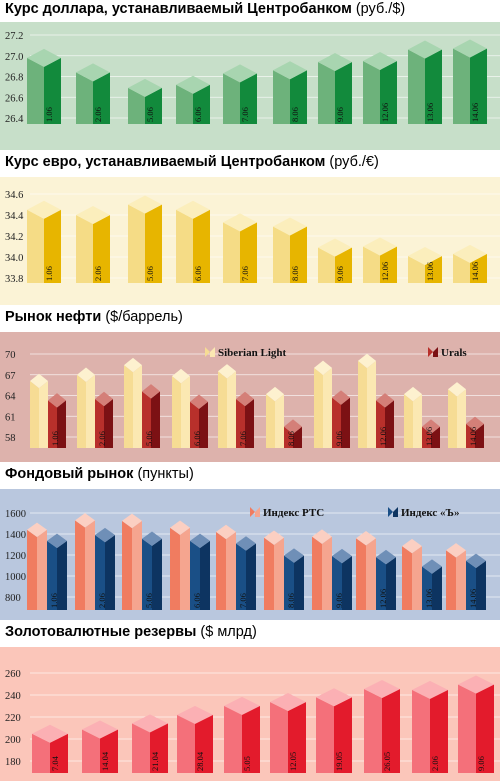 Image resolution: width=500 pixels, height=781 pixels. I want to click on x-tick-label: 9.06, so click(339, 600).